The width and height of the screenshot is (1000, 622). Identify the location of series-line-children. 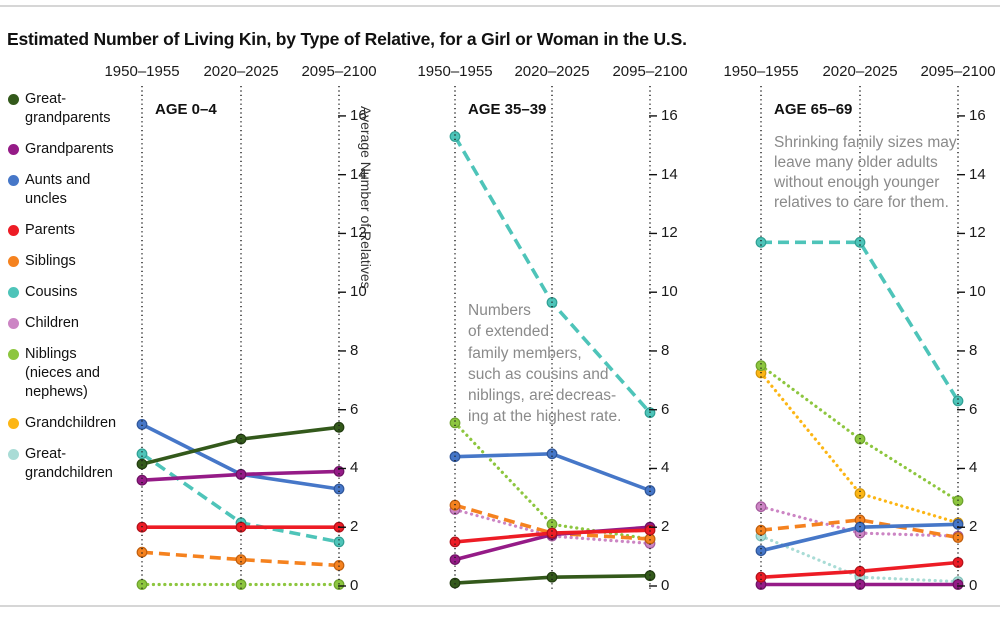
(552, 526).